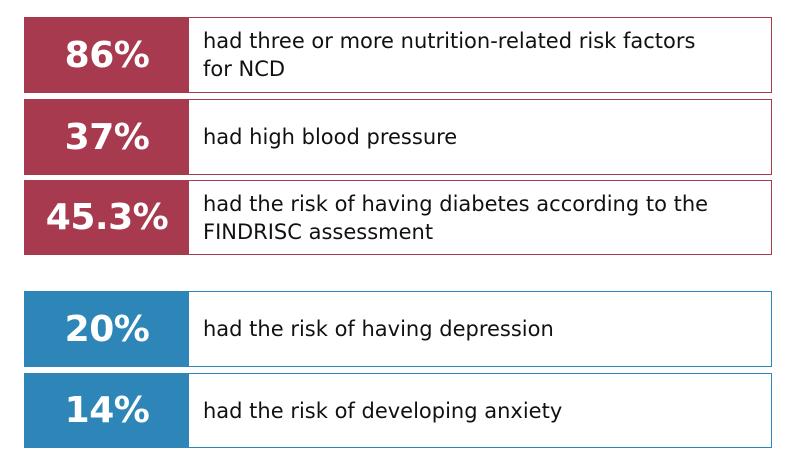  Describe the element at coordinates (318, 231) in the screenshot. I see `stat-description-line: FINDRISC assessment` at that location.